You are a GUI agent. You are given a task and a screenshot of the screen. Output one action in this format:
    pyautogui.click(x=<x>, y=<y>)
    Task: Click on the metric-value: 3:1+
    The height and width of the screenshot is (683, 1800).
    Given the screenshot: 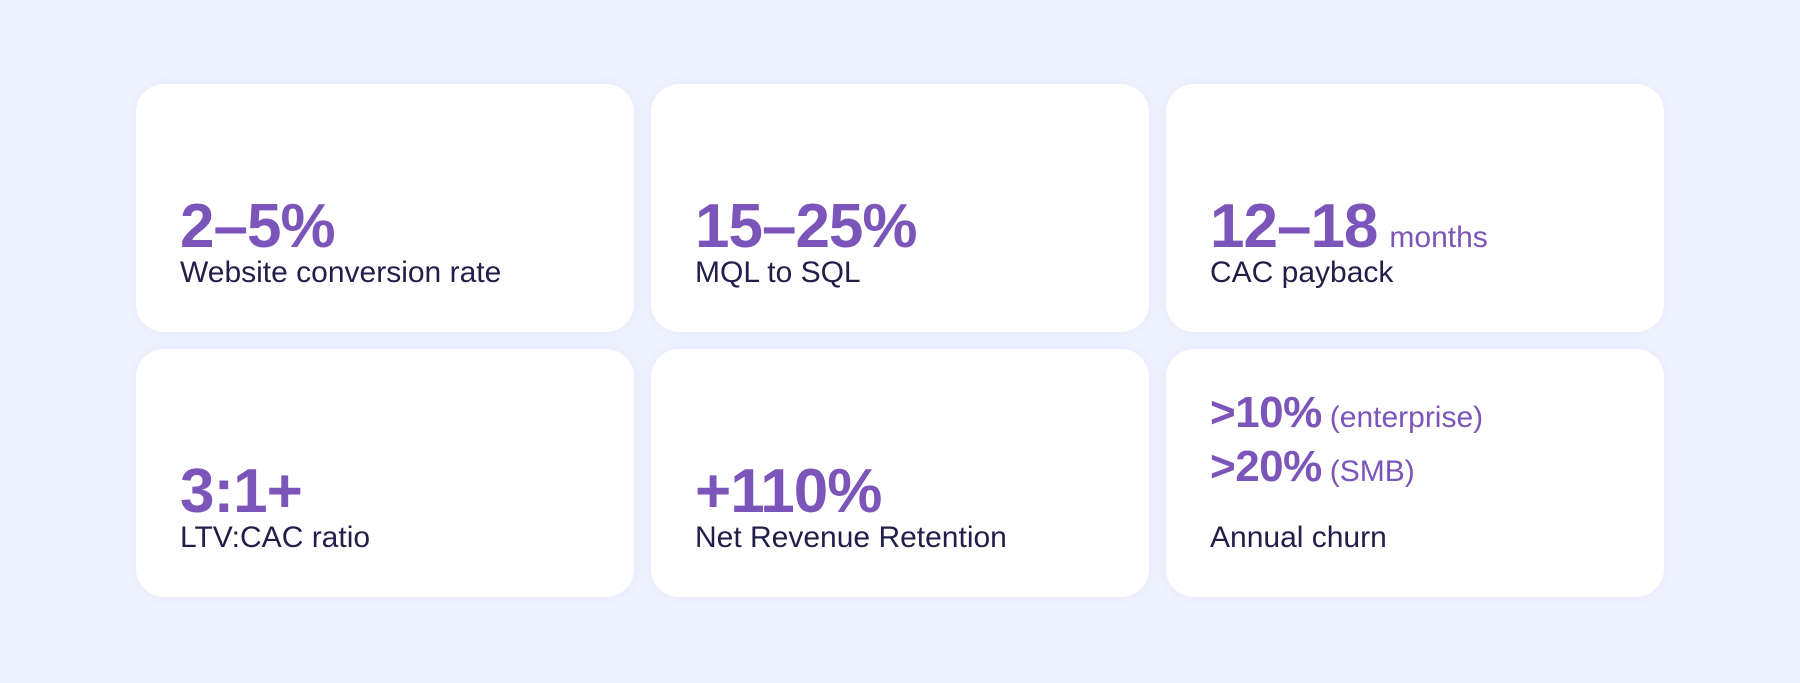 What is the action you would take?
    pyautogui.click(x=241, y=492)
    